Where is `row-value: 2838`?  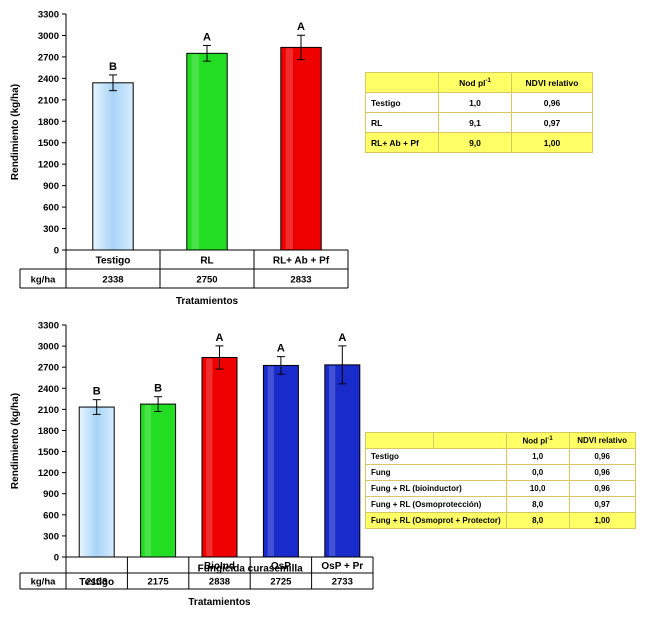
row-value: 2838 is located at coordinates (219, 582).